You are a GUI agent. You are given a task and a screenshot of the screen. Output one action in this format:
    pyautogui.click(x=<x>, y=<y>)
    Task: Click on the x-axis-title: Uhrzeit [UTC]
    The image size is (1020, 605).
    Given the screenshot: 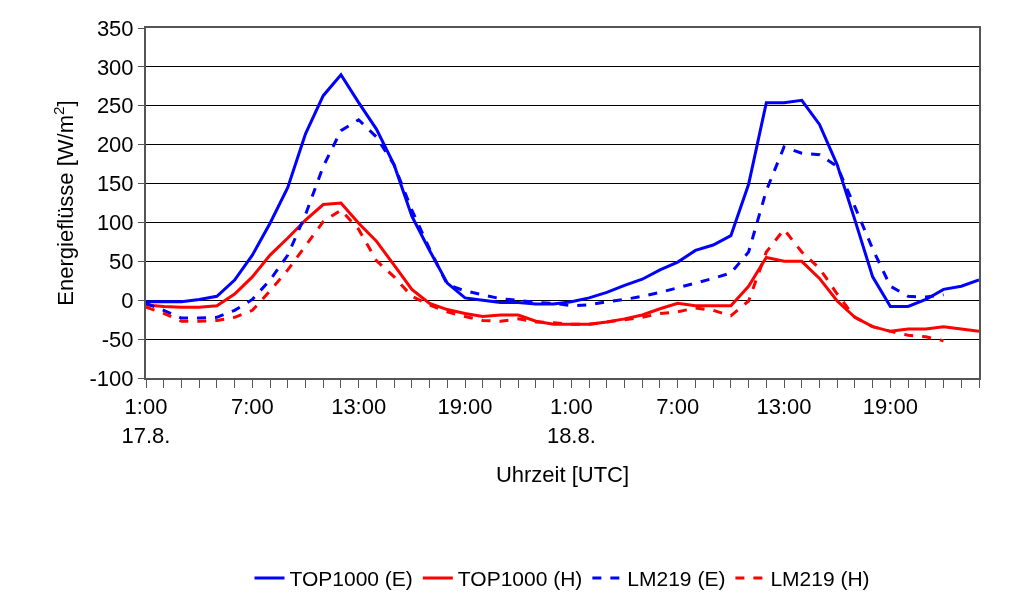 What is the action you would take?
    pyautogui.click(x=562, y=475)
    